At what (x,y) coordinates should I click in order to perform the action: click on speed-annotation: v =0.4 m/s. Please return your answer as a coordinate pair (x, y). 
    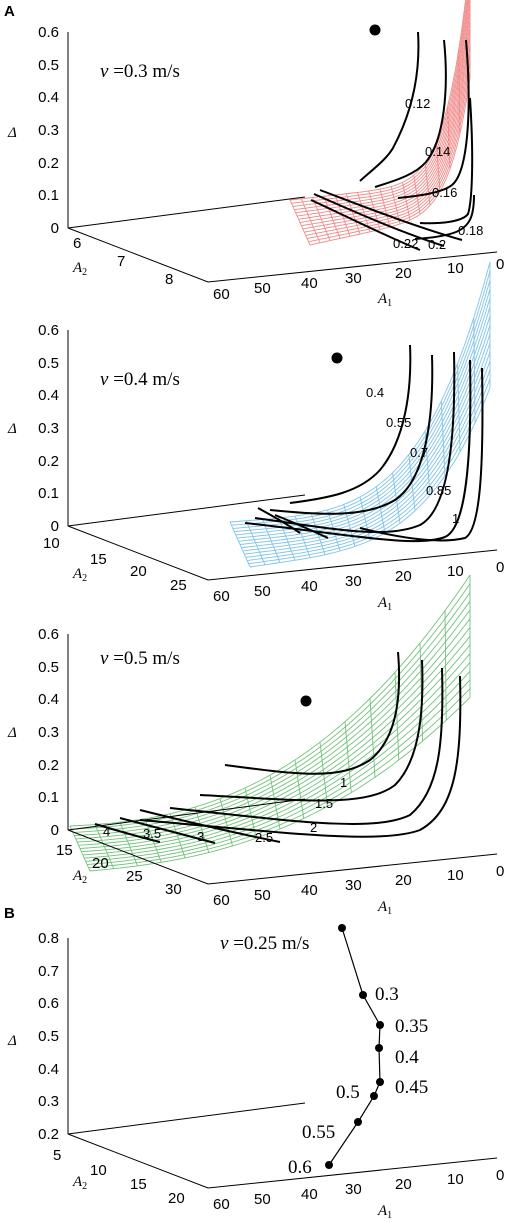
    Looking at the image, I should click on (140, 379).